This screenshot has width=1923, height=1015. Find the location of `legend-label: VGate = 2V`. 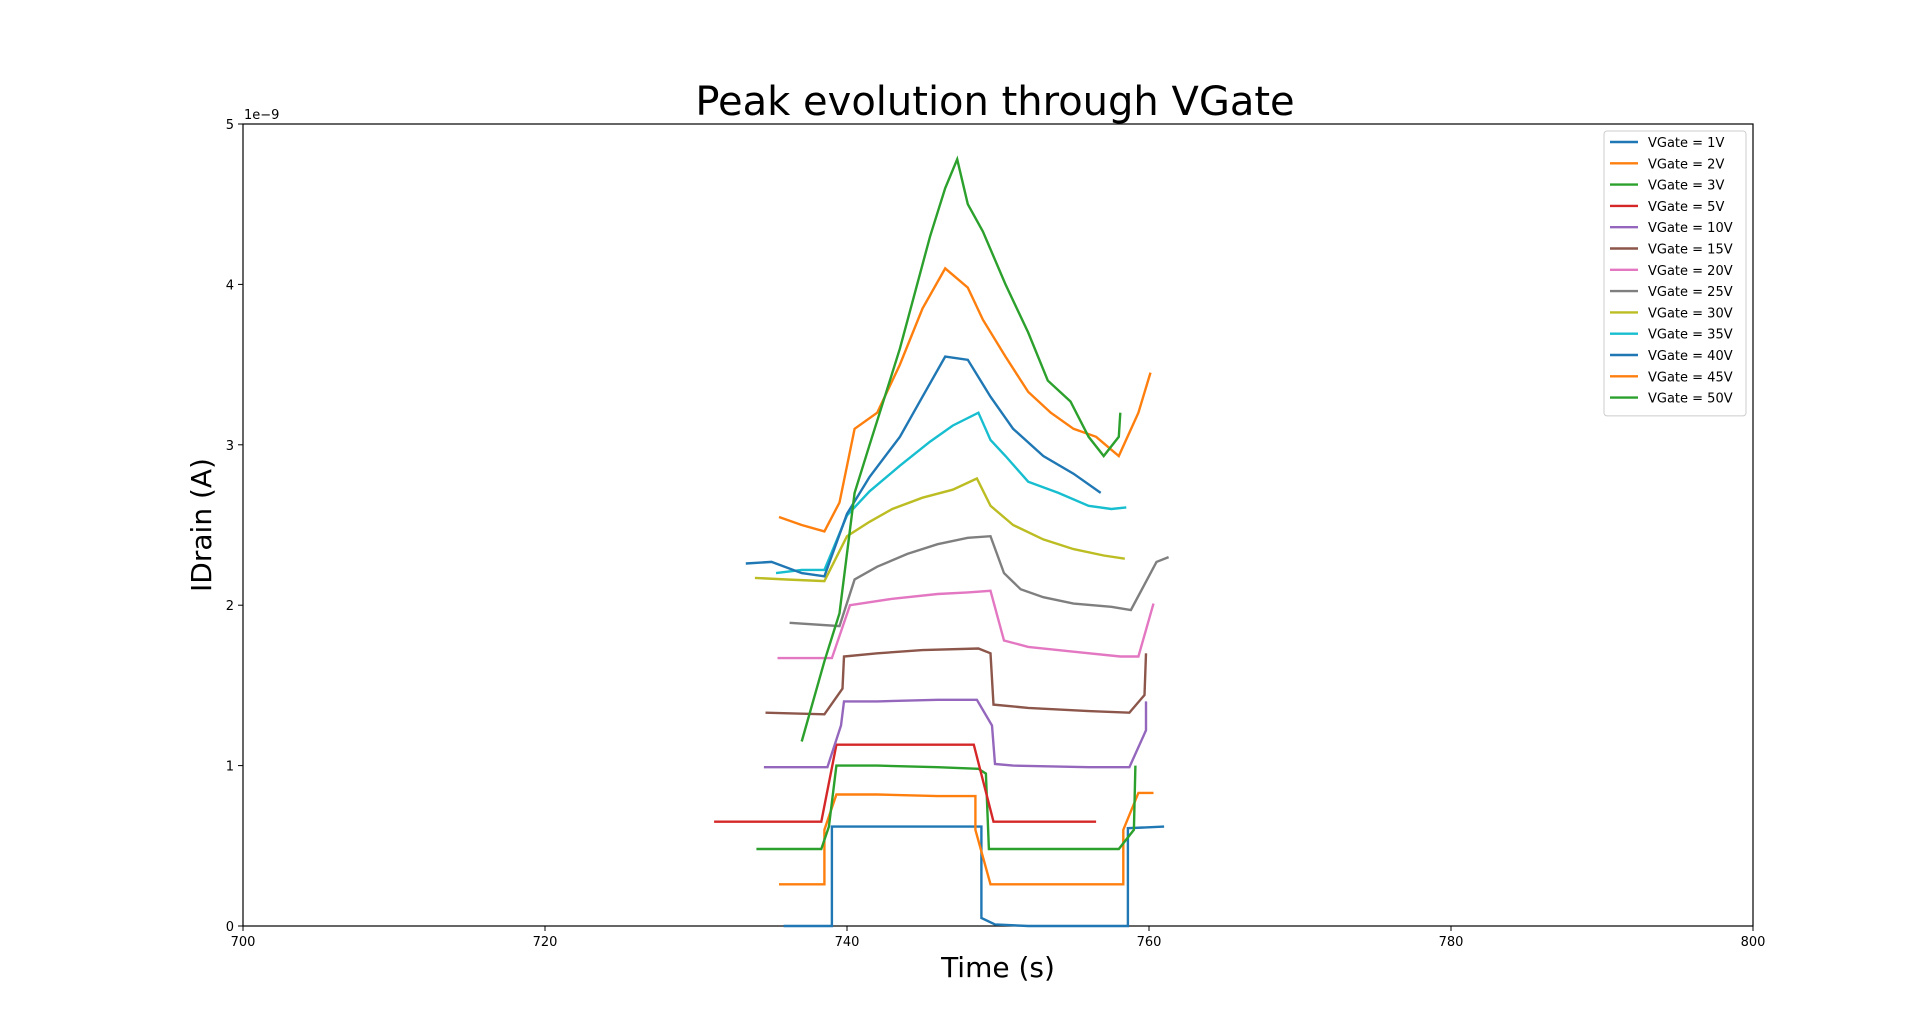

legend-label: VGate = 2V is located at coordinates (1686, 164).